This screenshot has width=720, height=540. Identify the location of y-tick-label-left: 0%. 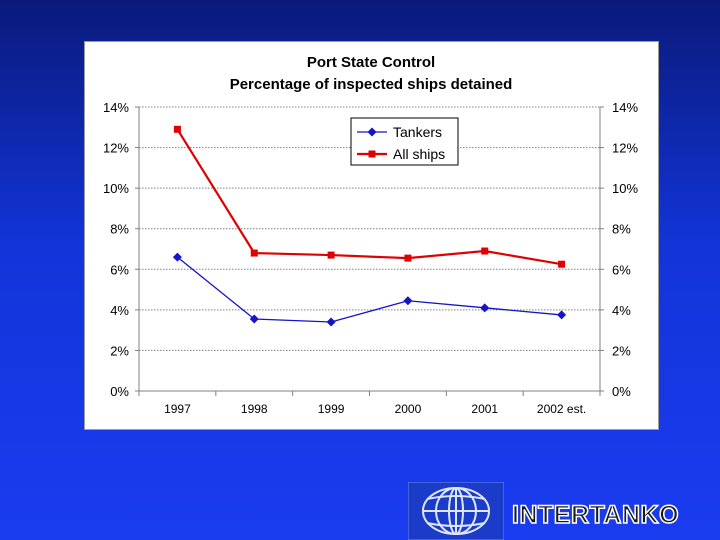
(119, 391).